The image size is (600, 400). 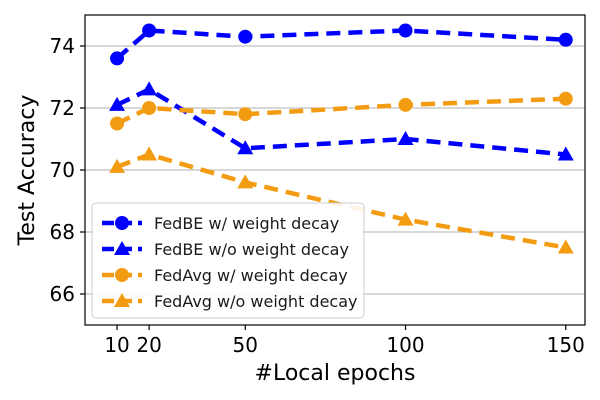 I want to click on y-axis-label: Test Accuracy, so click(x=27, y=171).